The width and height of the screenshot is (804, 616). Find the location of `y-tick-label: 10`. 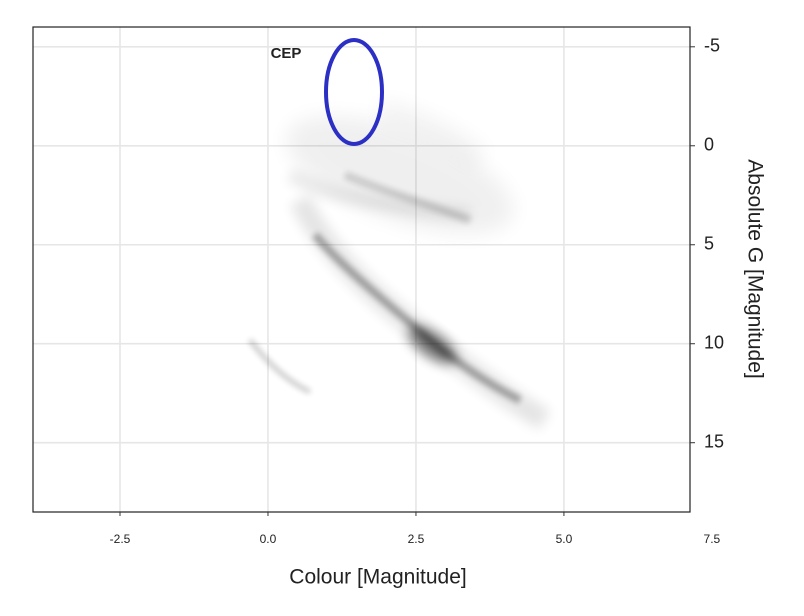

y-tick-label: 10 is located at coordinates (714, 342).